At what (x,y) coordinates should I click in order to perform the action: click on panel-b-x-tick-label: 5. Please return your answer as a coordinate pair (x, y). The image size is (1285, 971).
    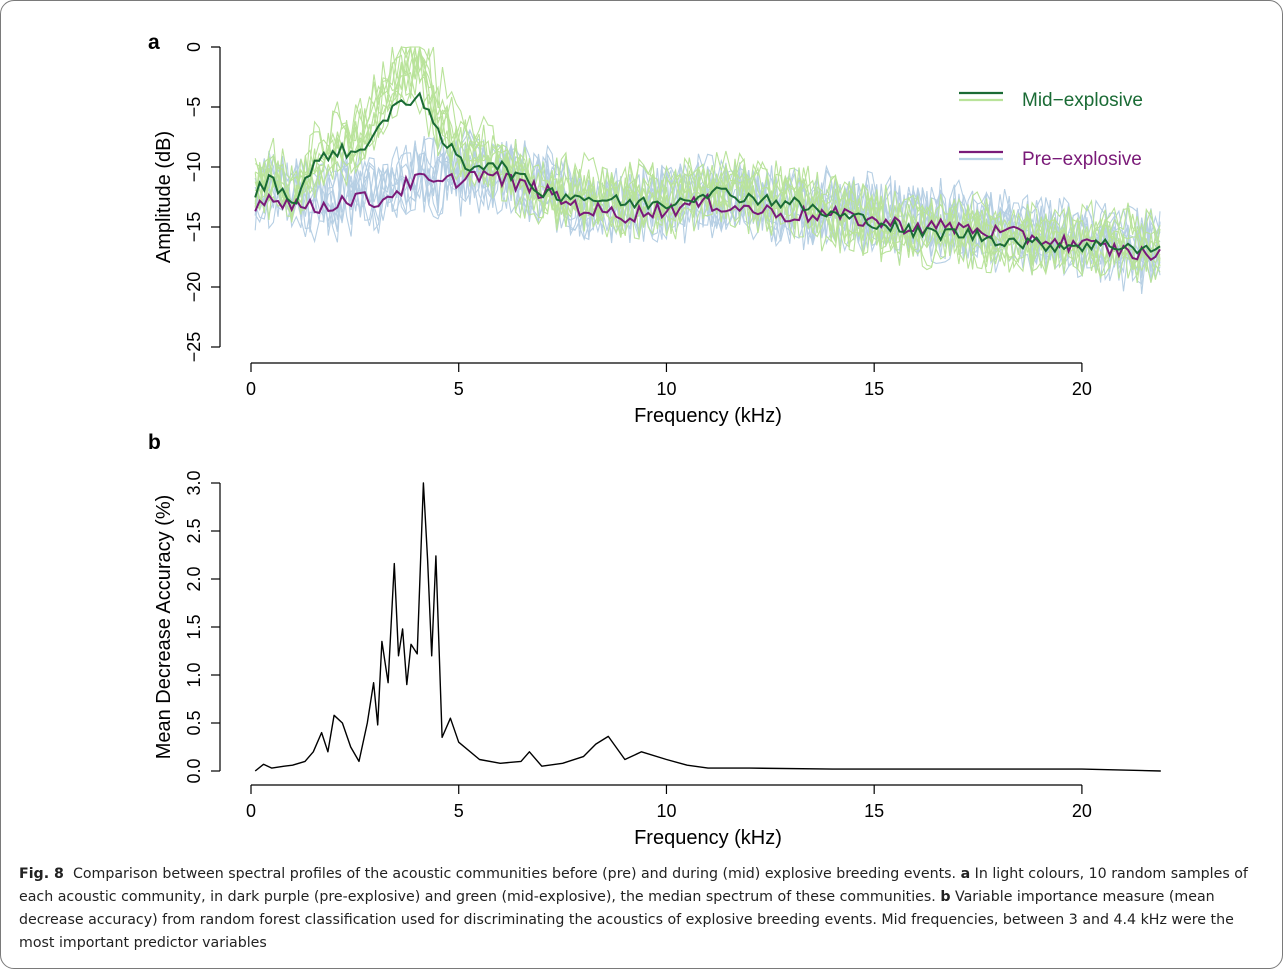
    Looking at the image, I should click on (459, 811).